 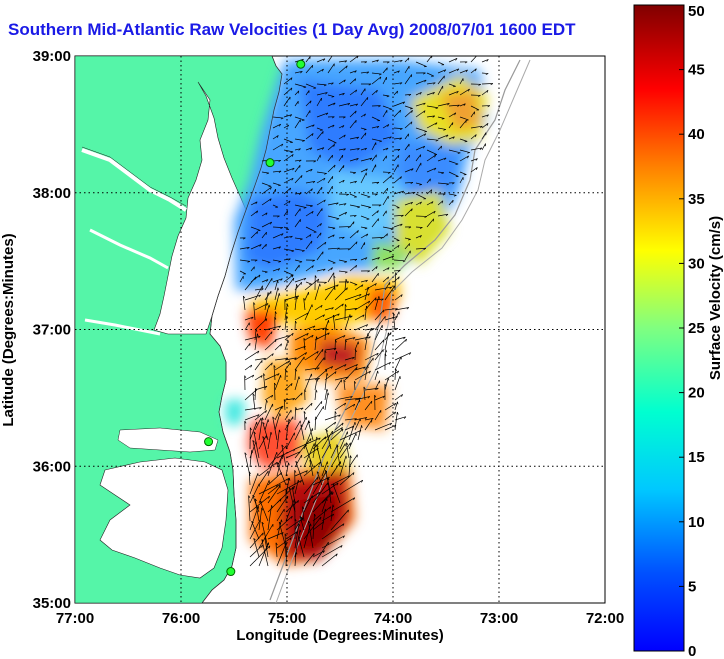 I want to click on colorbar-tick-label: 10, so click(x=696, y=522).